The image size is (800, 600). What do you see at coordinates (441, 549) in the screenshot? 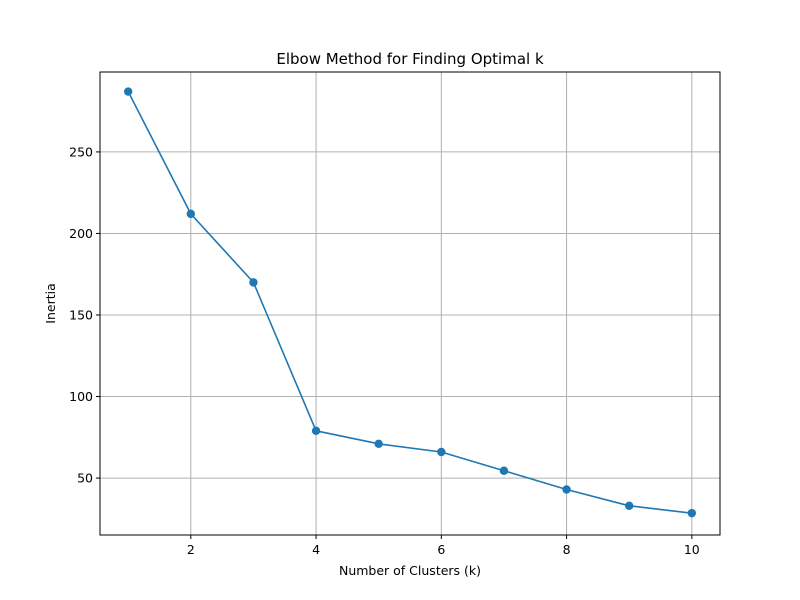
I see `x-tick-label: 6` at bounding box center [441, 549].